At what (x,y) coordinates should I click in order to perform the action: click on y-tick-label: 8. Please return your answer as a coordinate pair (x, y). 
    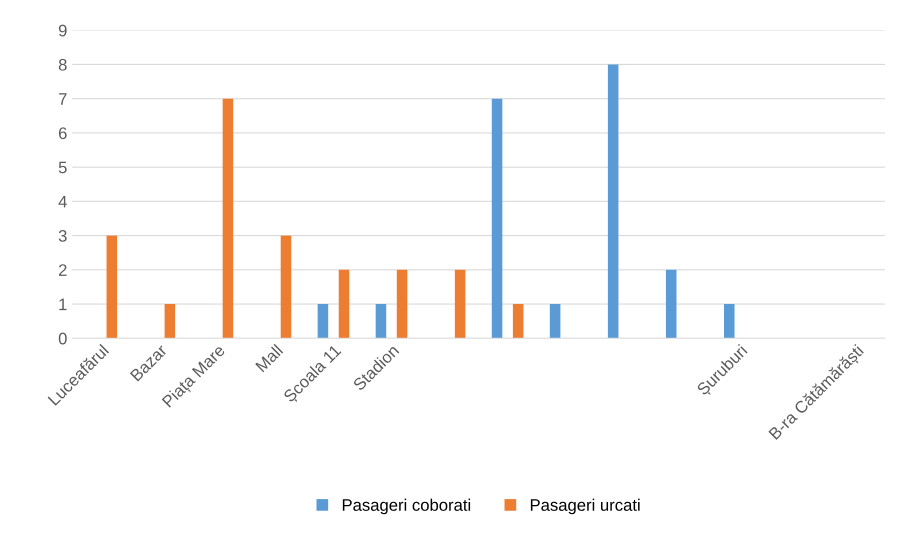
    Looking at the image, I should click on (62, 64).